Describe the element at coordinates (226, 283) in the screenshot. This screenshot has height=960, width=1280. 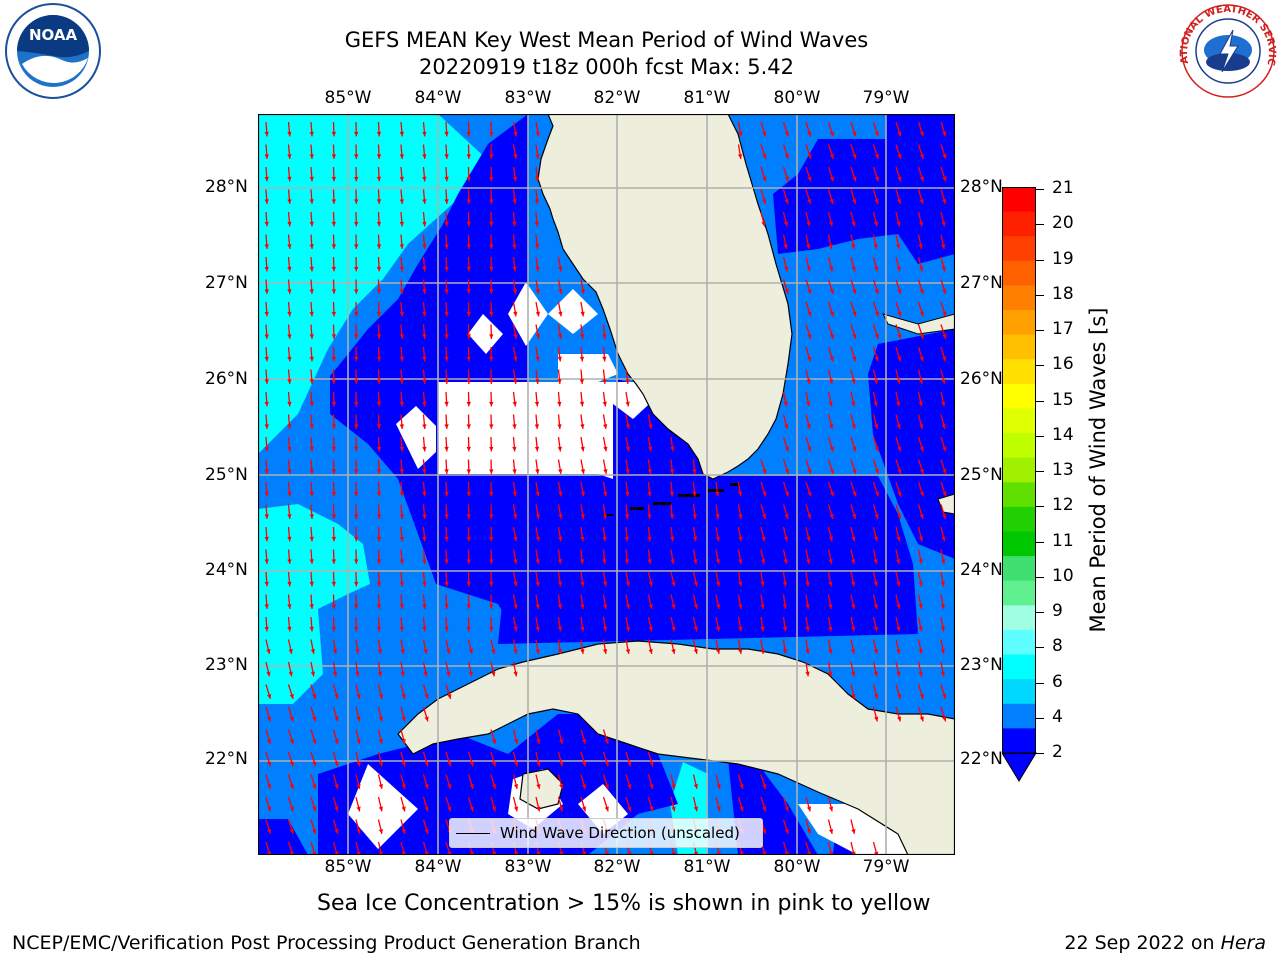
I see `lat-label-left-27n: 27°N` at that location.